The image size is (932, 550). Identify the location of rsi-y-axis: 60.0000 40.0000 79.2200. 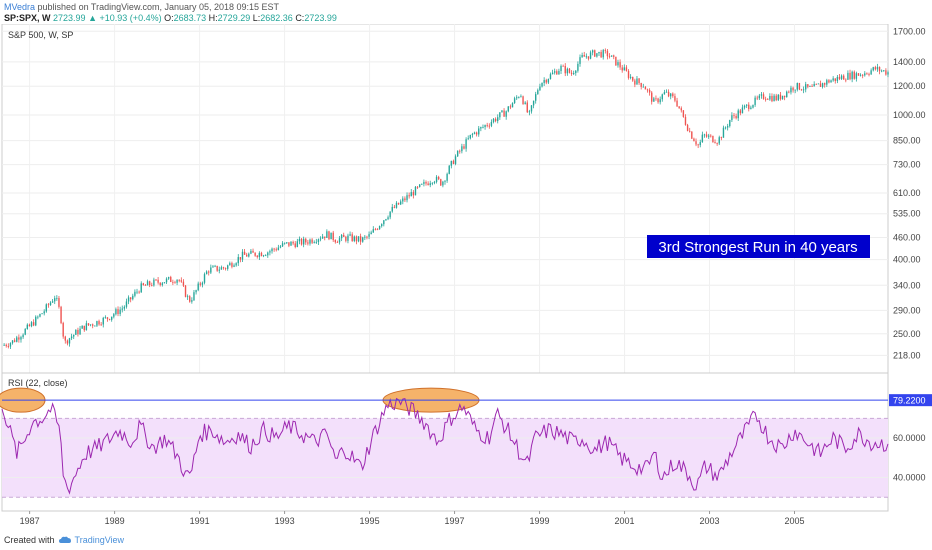
(910, 438).